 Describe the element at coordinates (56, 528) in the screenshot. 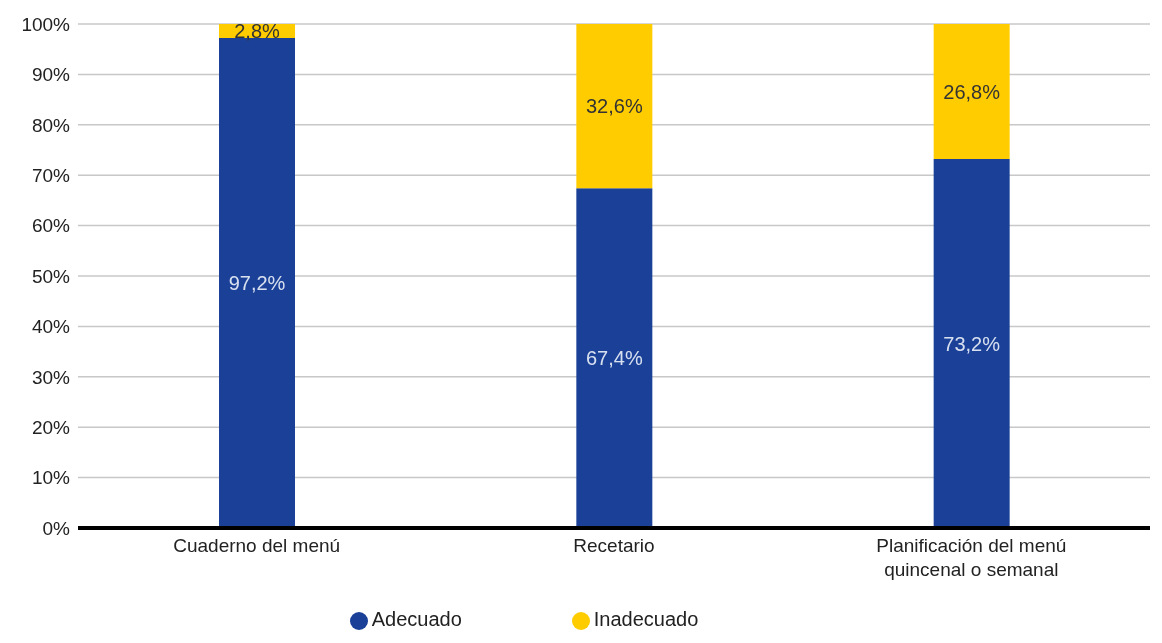

I see `y-tick-label: 0%` at that location.